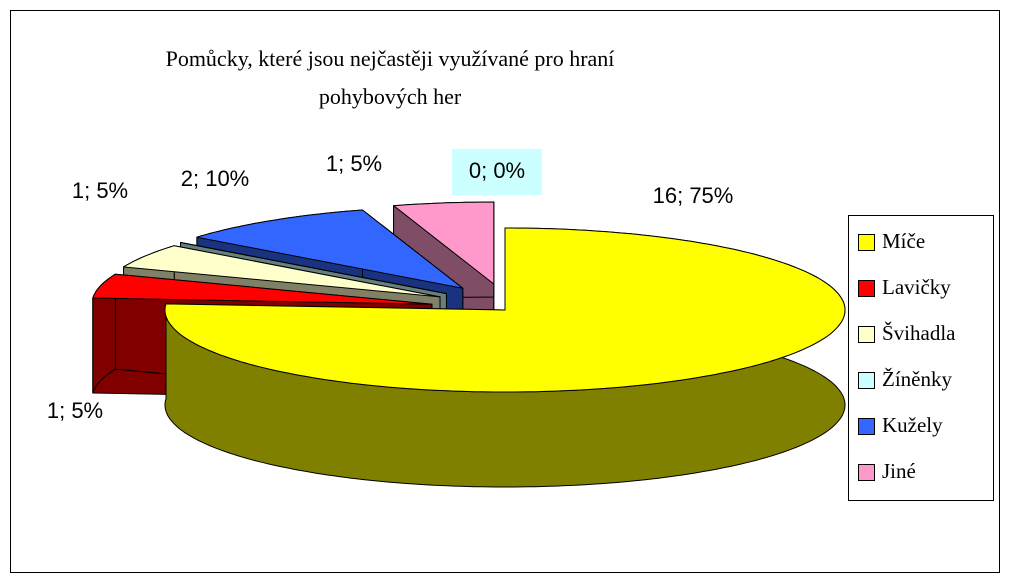 The height and width of the screenshot is (583, 1010). Describe the element at coordinates (215, 178) in the screenshot. I see `data-label: 2; 10%` at that location.